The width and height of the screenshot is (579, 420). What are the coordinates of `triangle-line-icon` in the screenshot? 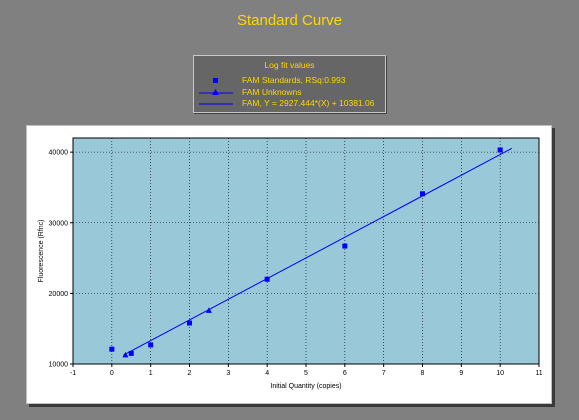 It's located at (216, 92).